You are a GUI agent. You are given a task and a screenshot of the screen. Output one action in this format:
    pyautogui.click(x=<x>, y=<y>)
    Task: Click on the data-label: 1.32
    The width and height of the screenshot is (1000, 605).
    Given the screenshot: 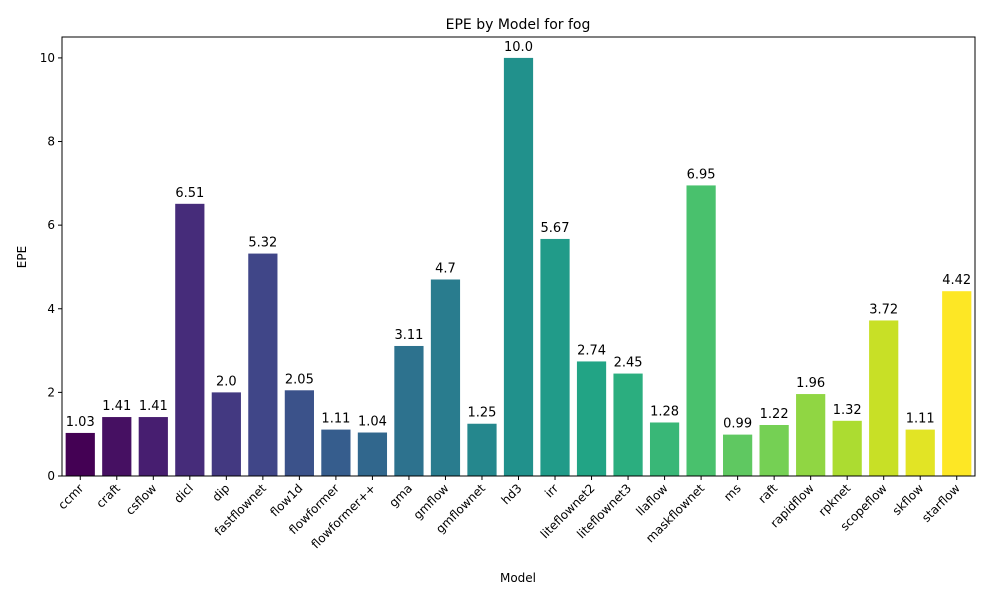 What is the action you would take?
    pyautogui.click(x=847, y=410)
    